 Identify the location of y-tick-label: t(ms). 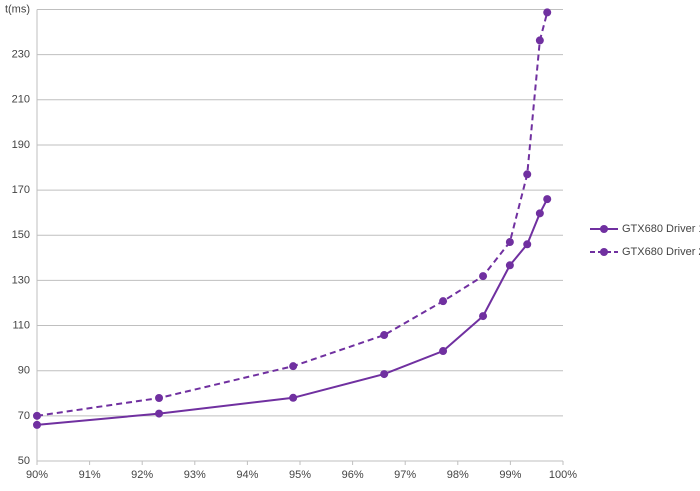
(17, 9).